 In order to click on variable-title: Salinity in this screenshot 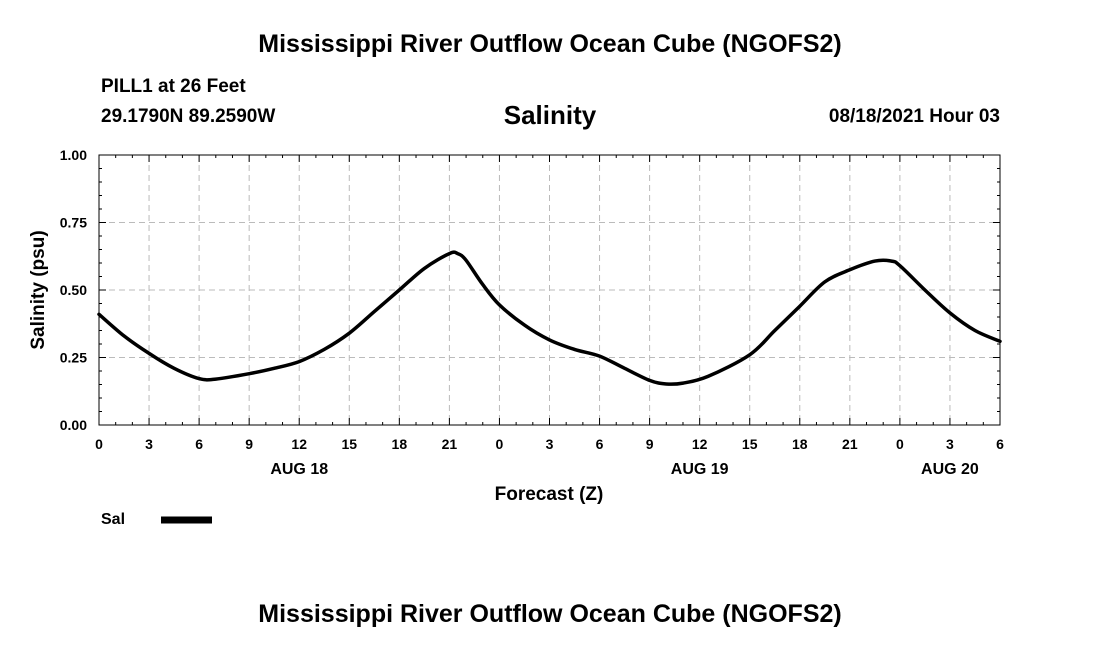, I will do `click(550, 115)`.